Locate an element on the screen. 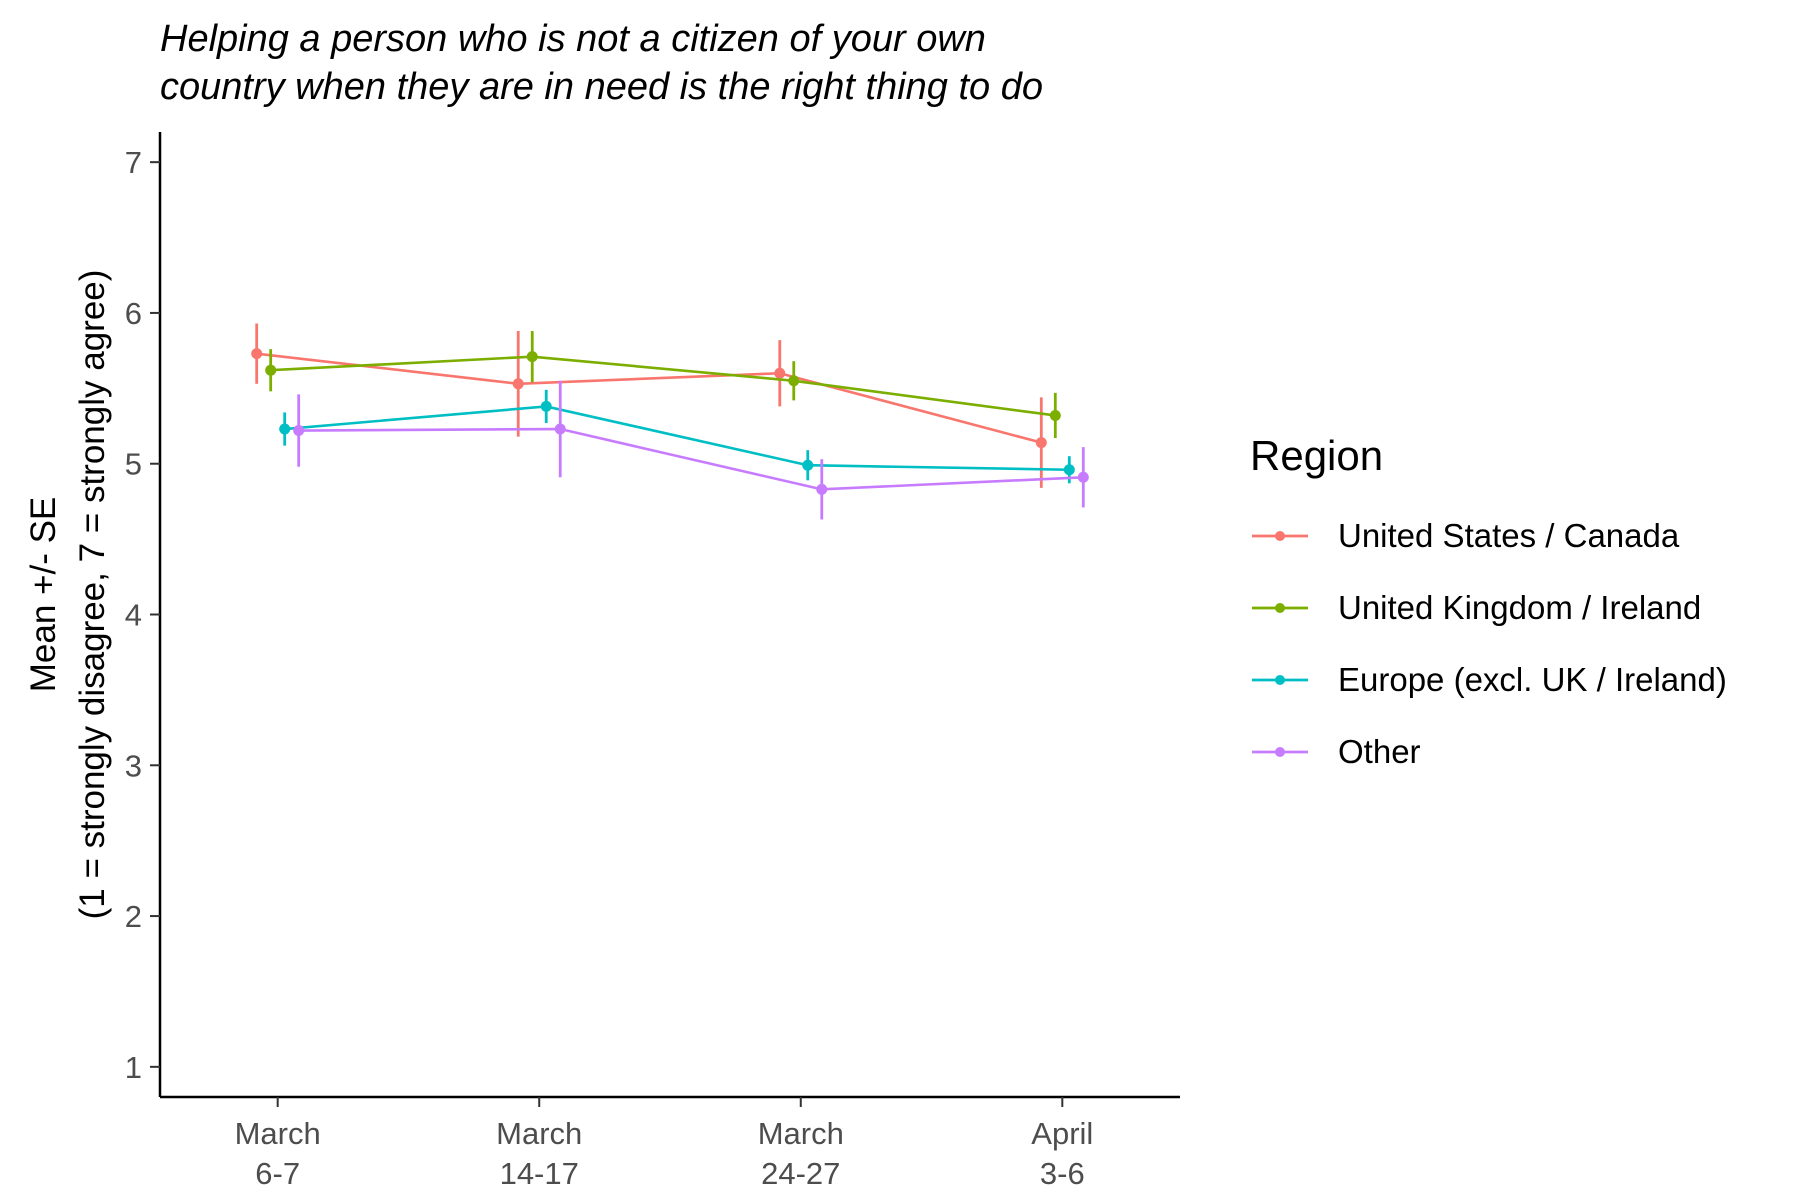 The width and height of the screenshot is (1800, 1200). series-marks is located at coordinates (670, 421).